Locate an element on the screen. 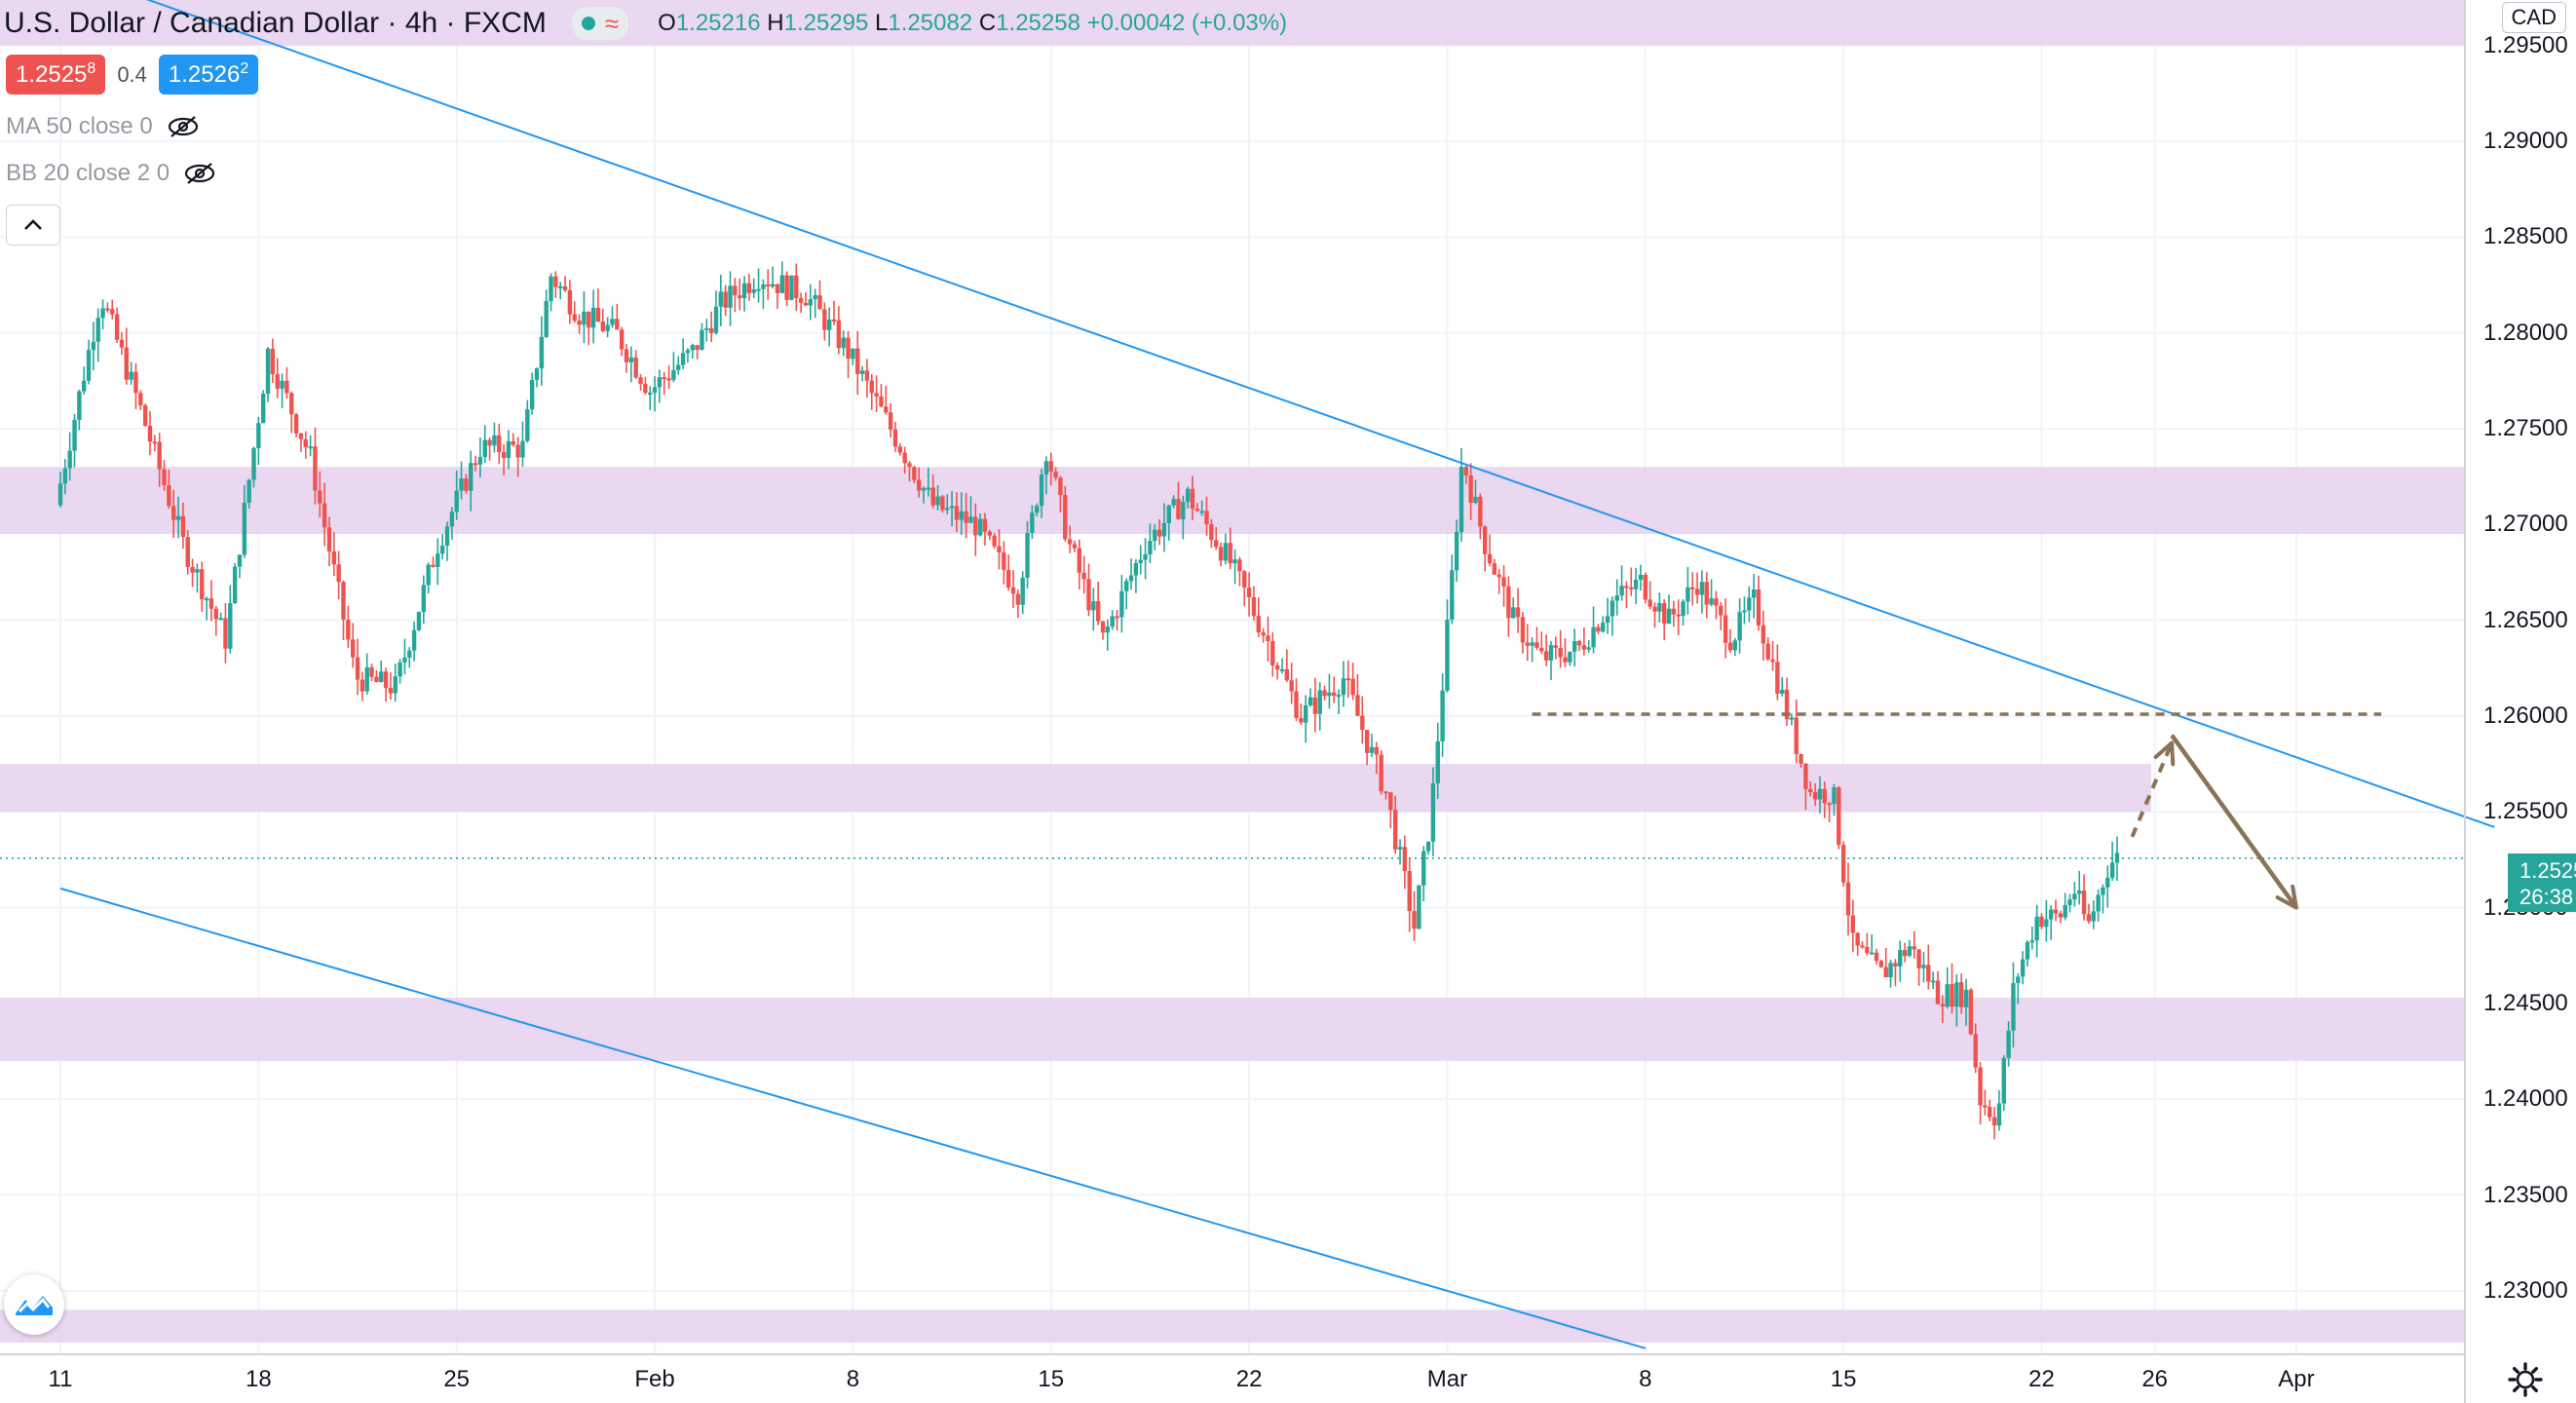 The width and height of the screenshot is (2576, 1403). time-tick-label: 11 is located at coordinates (60, 1379).